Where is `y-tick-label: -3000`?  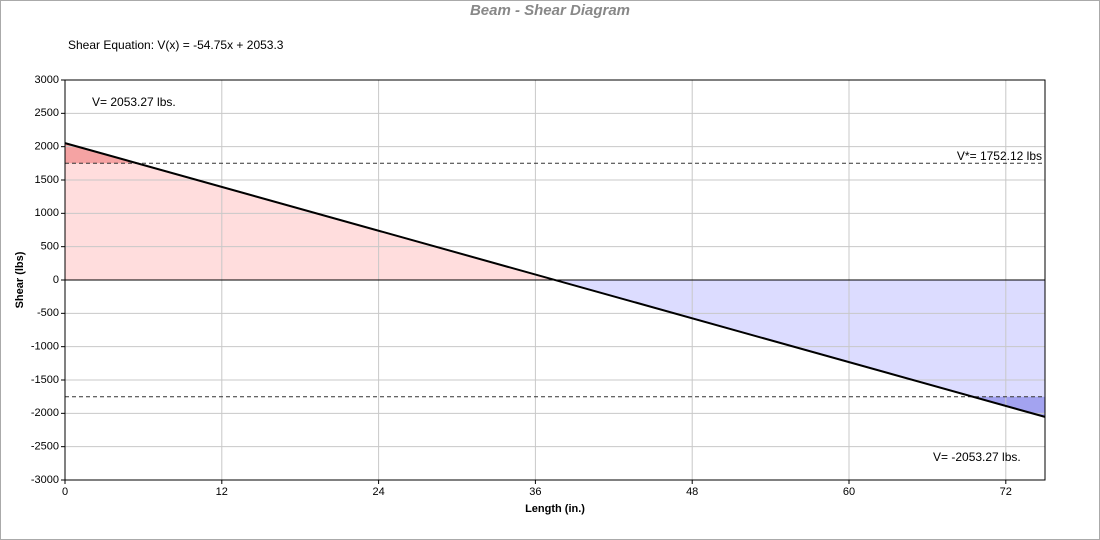 y-tick-label: -3000 is located at coordinates (45, 480).